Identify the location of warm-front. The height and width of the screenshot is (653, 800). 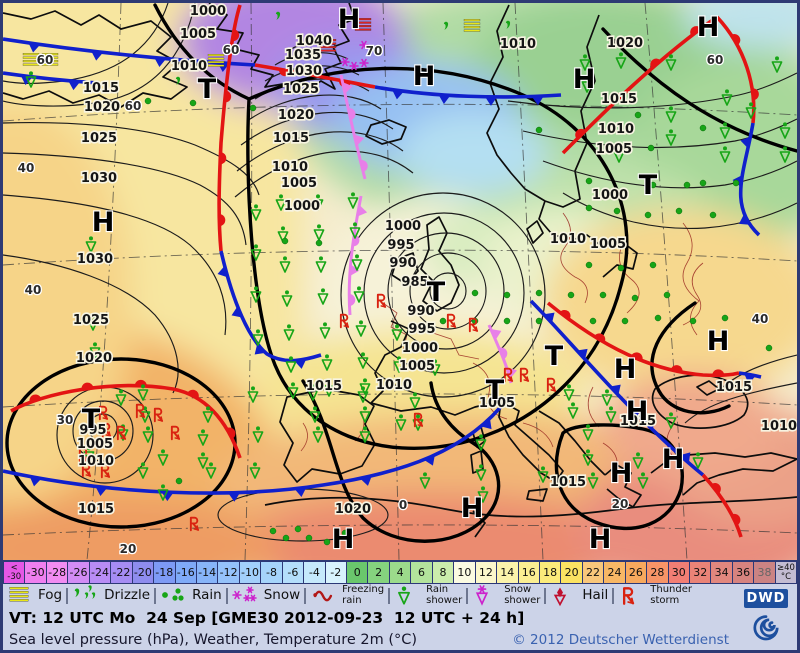
(722, 505).